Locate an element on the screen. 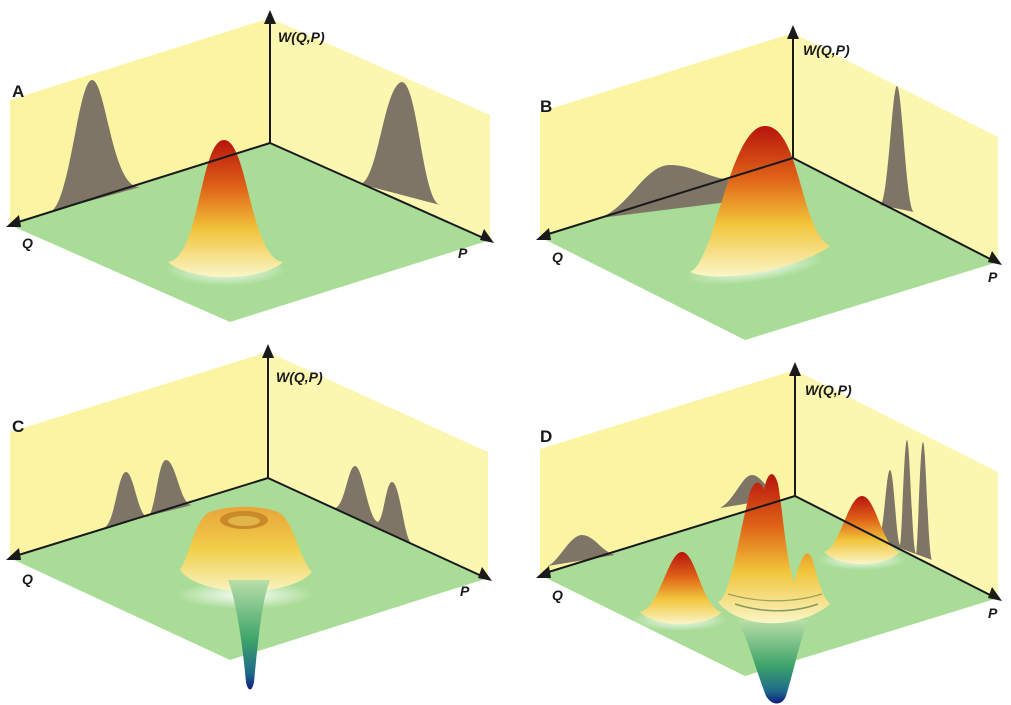  panel-letter: A is located at coordinates (18, 91).